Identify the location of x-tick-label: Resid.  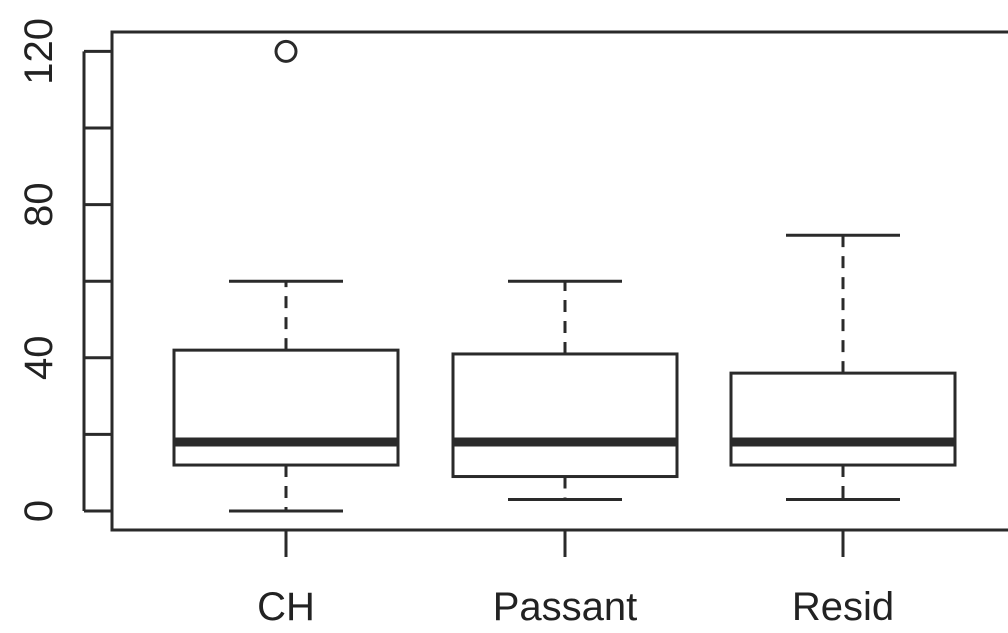
(843, 607).